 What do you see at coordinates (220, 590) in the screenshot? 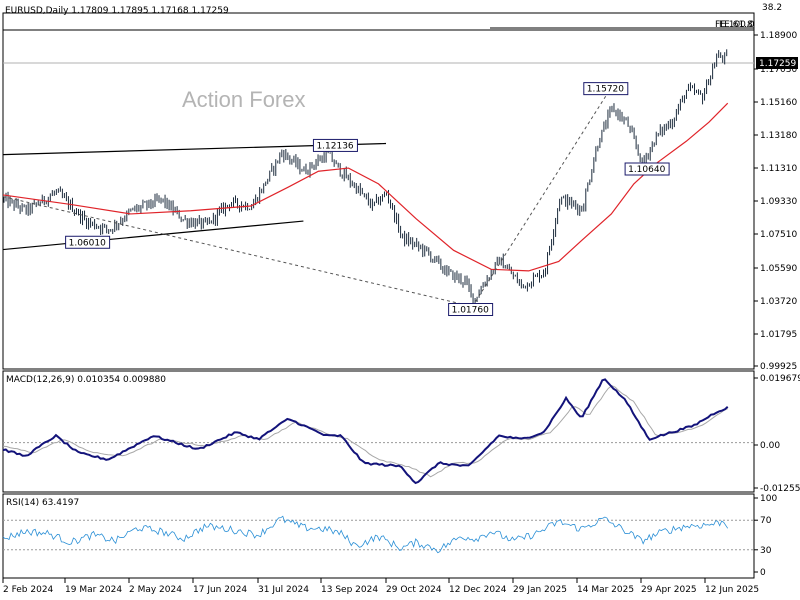
I see `x-tick-3: 17 Jun 2024` at bounding box center [220, 590].